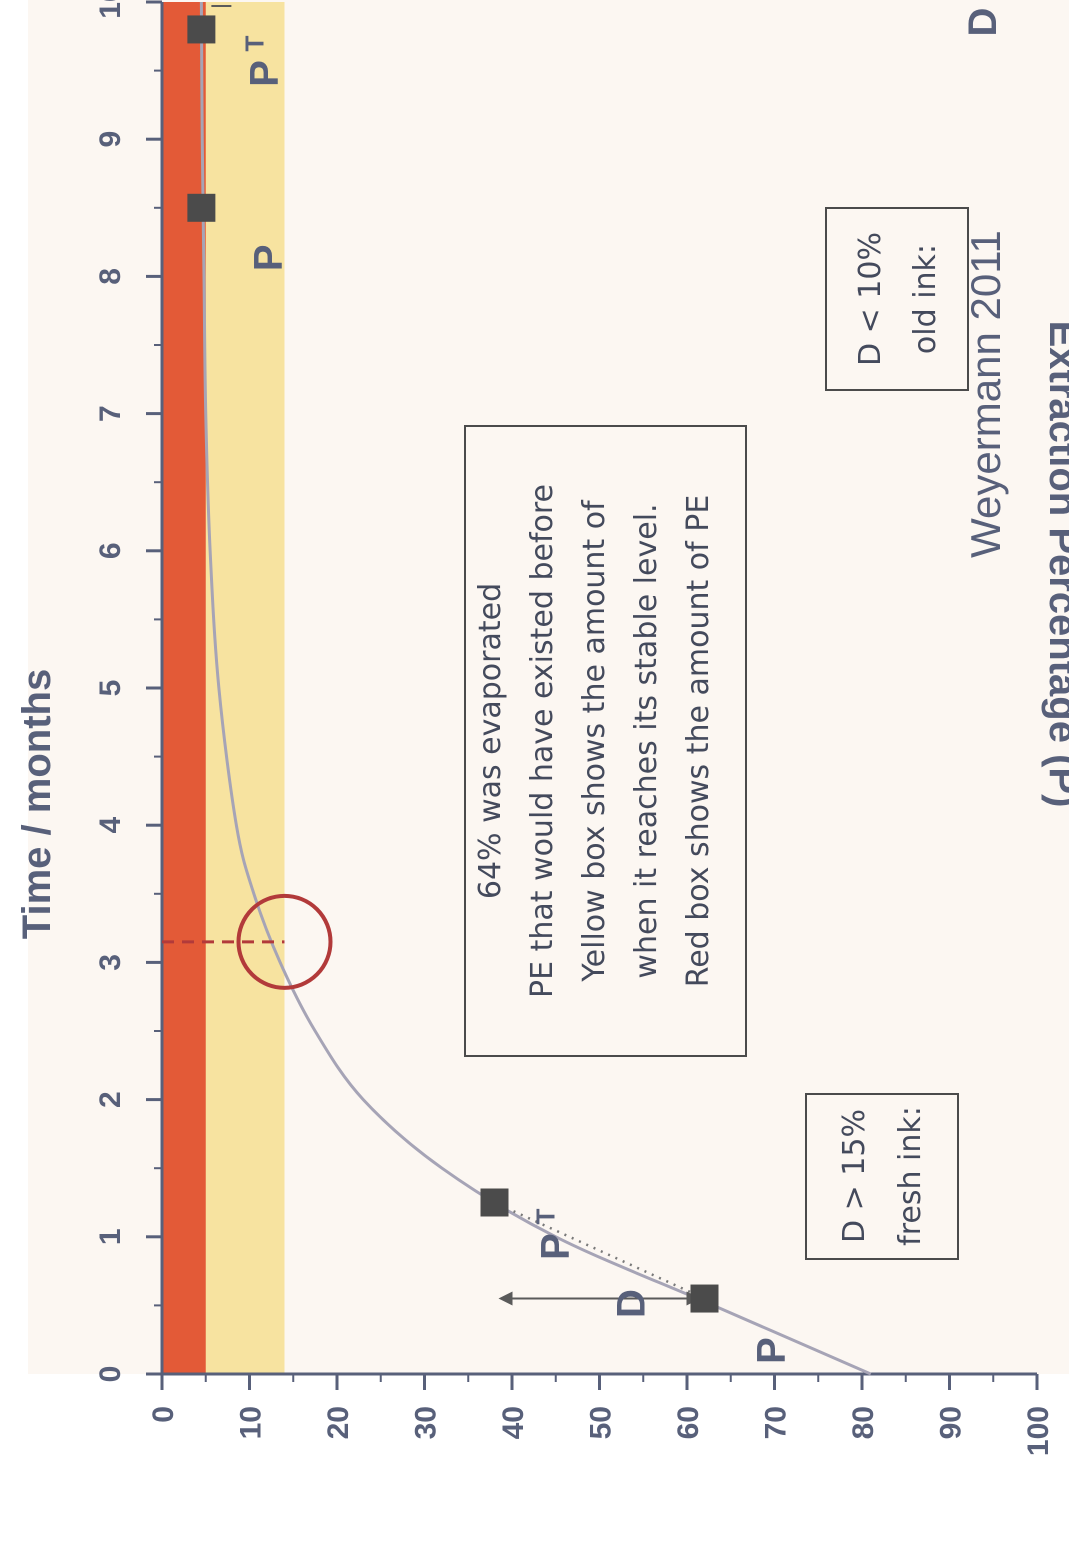  What do you see at coordinates (951, 1422) in the screenshot?
I see `y-tick-label: 90` at bounding box center [951, 1422].